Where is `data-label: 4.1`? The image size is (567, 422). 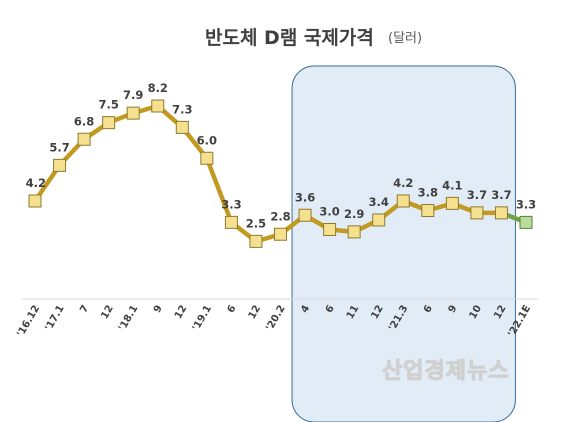 data-label: 4.1 is located at coordinates (452, 185).